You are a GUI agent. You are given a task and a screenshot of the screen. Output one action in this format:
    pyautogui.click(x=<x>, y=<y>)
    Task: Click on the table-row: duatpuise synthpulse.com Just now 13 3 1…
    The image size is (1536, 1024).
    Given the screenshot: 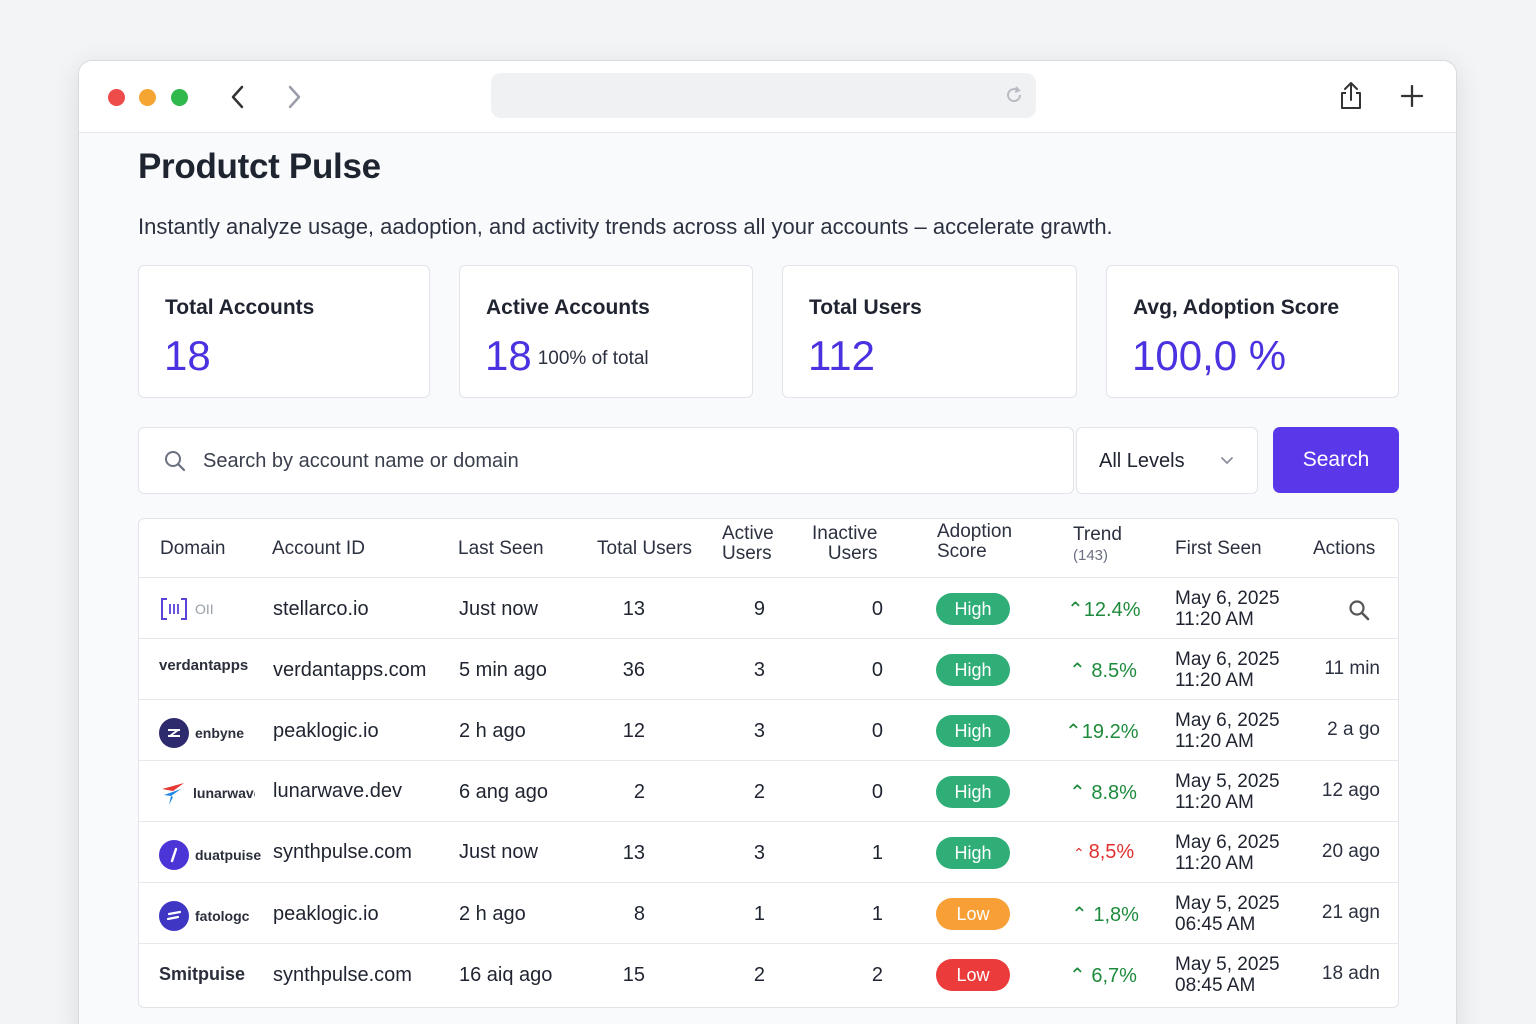 What is the action you would take?
    pyautogui.click(x=768, y=851)
    